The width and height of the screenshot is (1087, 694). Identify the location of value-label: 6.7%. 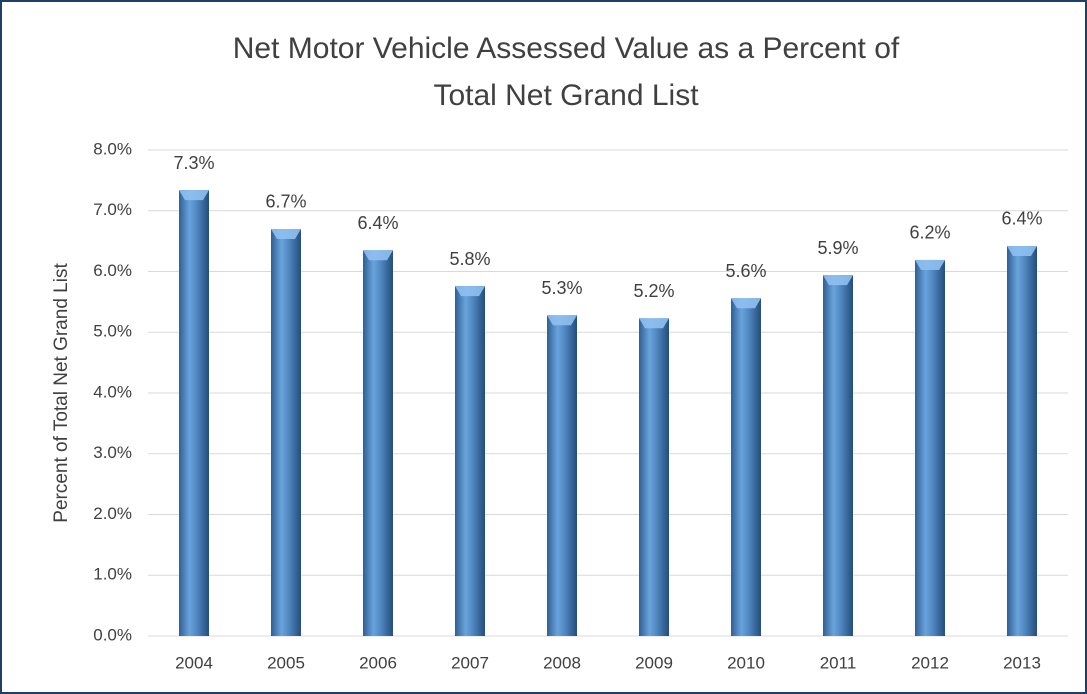
(285, 202).